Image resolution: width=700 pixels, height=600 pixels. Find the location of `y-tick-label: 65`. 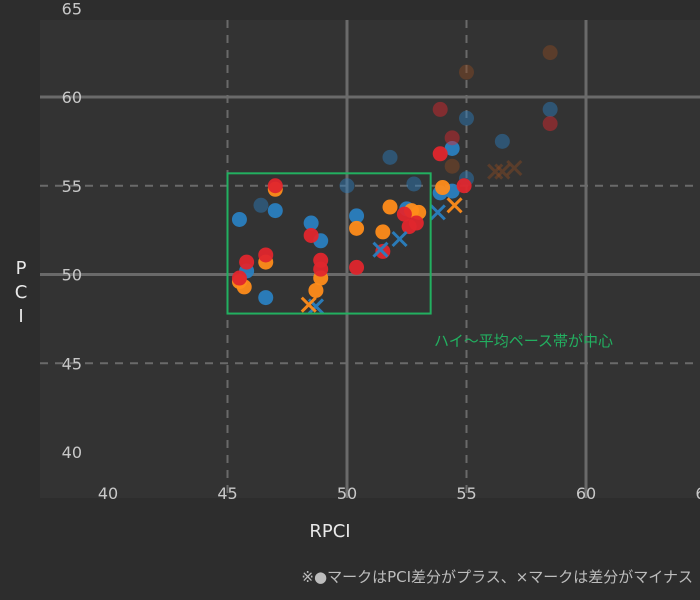

y-tick-label: 65 is located at coordinates (72, 9).